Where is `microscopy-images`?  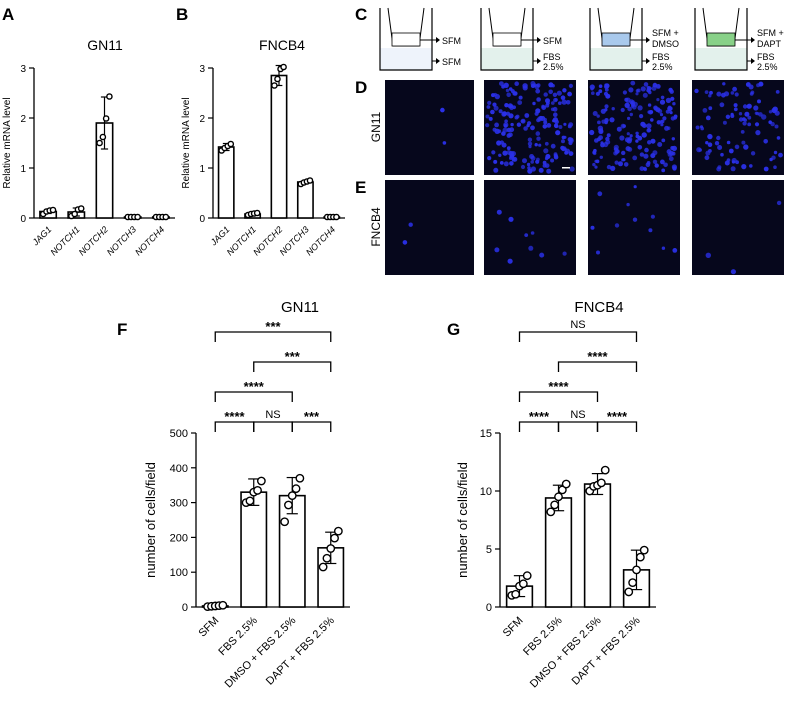 microscopy-images is located at coordinates (584, 177).